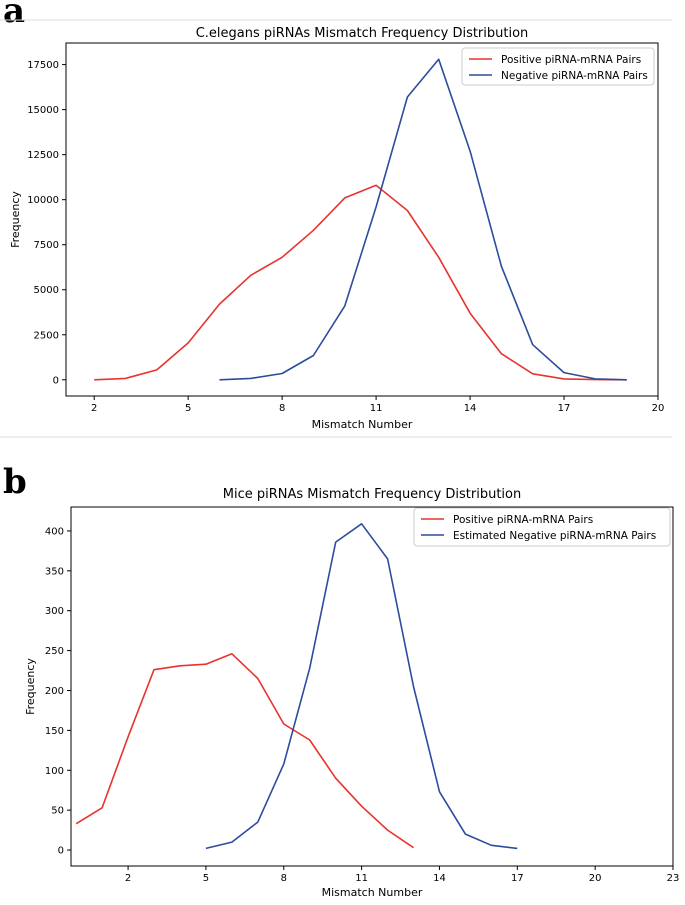 The width and height of the screenshot is (685, 905). What do you see at coordinates (43, 155) in the screenshot?
I see `y-tick-label: 12500` at bounding box center [43, 155].